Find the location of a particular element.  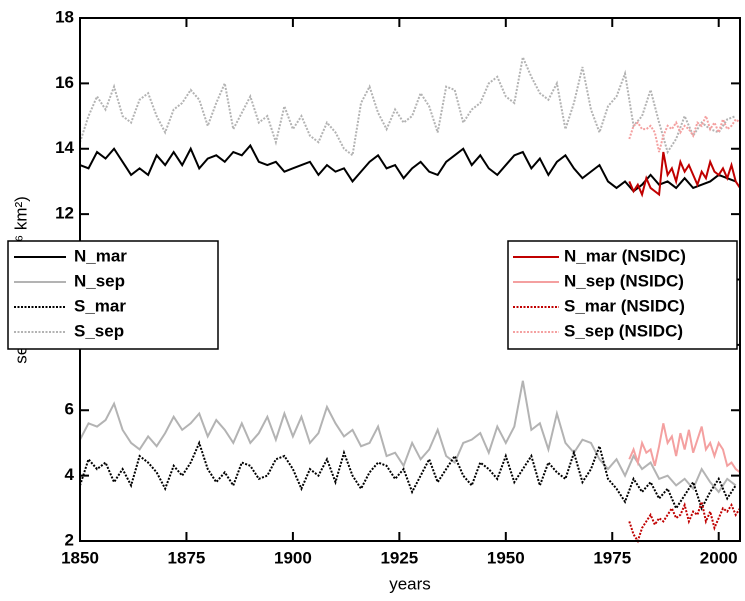

y-tick-label: 12 is located at coordinates (64, 213).